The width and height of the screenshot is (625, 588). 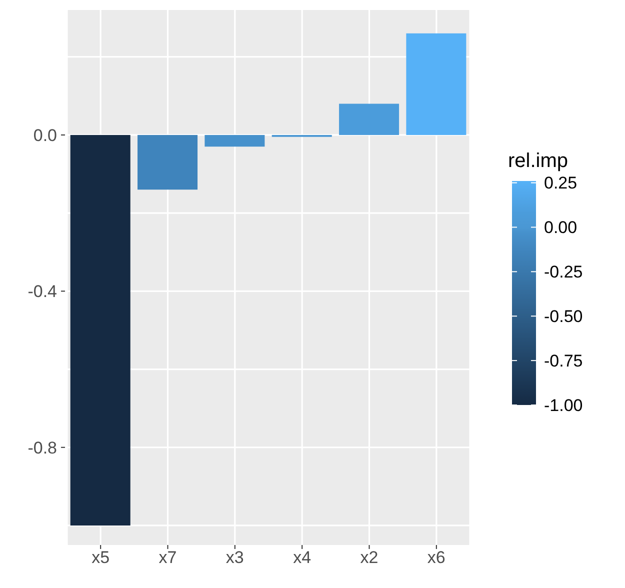 I want to click on color-bar-label: -0.25, so click(x=563, y=272).